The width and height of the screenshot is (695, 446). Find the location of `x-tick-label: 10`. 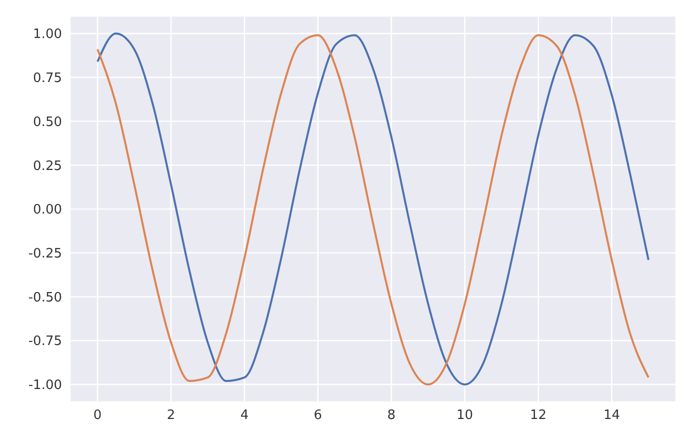

x-tick-label: 10 is located at coordinates (465, 416).